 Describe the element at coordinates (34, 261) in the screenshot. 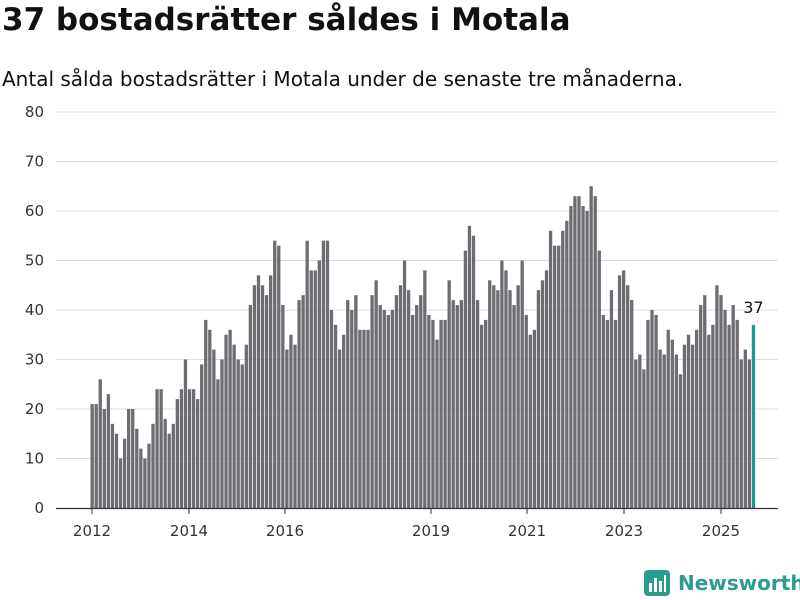

I see `y-tick-label: 50` at that location.